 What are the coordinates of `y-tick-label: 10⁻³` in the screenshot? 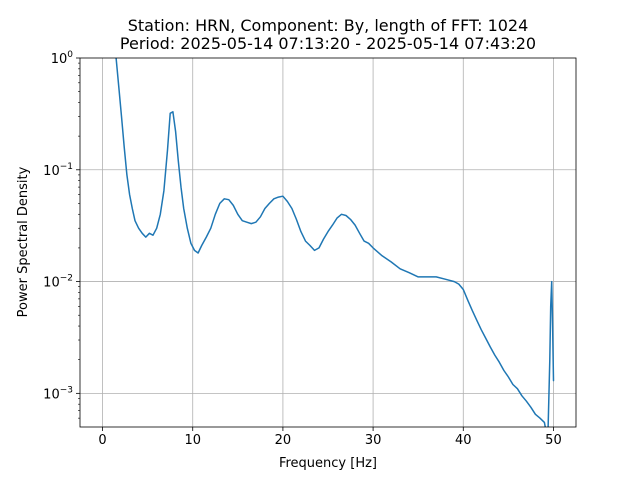 It's located at (58, 393).